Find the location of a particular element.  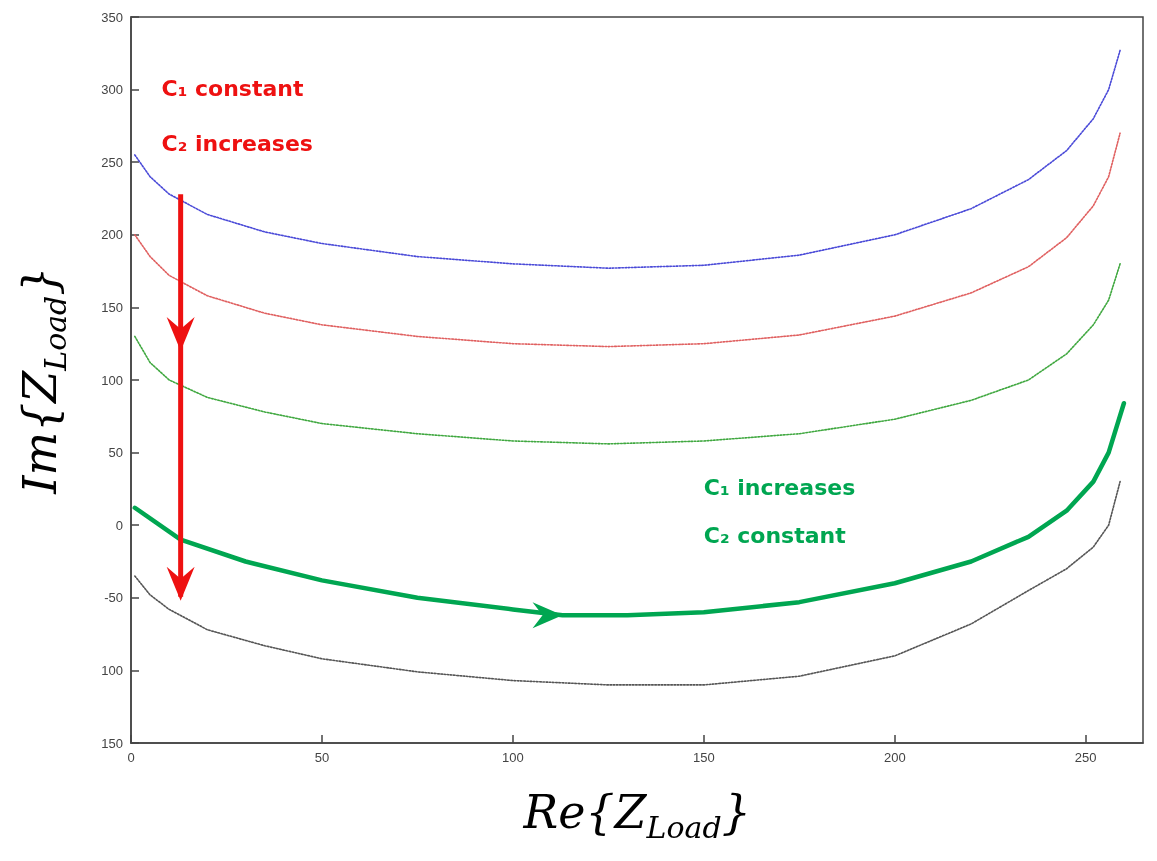

y-tick-label: 200 is located at coordinates (112, 235).